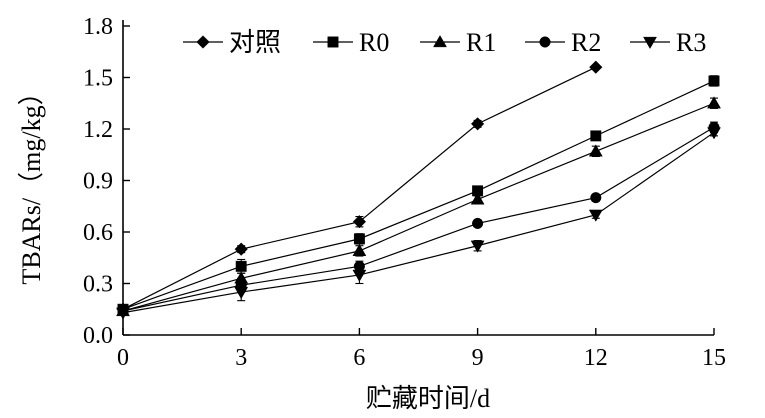 The image size is (765, 418). Describe the element at coordinates (458, 42) in the screenshot. I see `legend-item-2: R1` at that location.